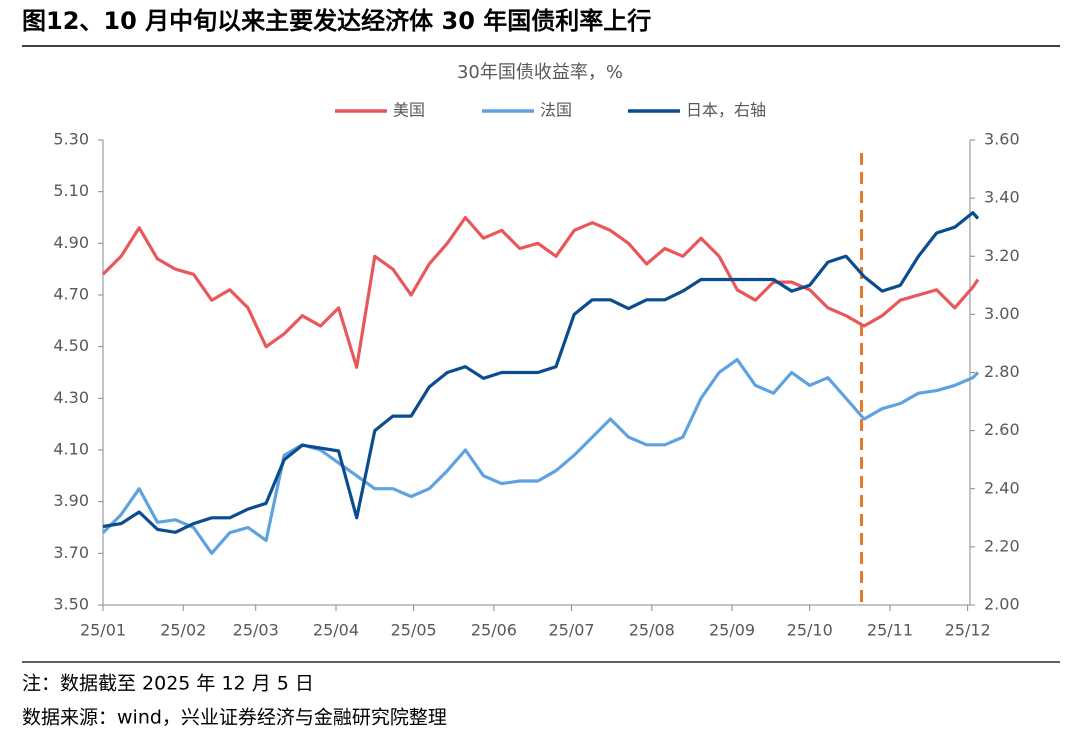  Describe the element at coordinates (556, 110) in the screenshot. I see `legend-label: 法国` at that location.